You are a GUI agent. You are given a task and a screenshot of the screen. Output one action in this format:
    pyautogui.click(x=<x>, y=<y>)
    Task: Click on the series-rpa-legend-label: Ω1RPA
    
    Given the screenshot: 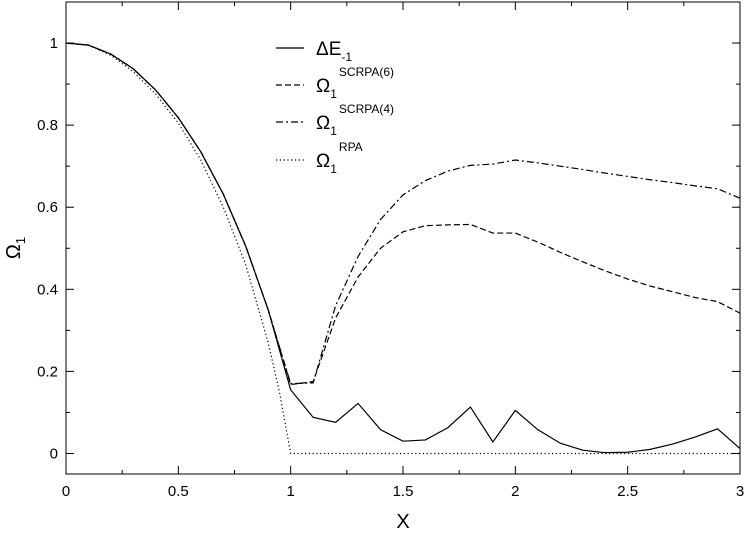 What is the action you would take?
    pyautogui.click(x=339, y=158)
    